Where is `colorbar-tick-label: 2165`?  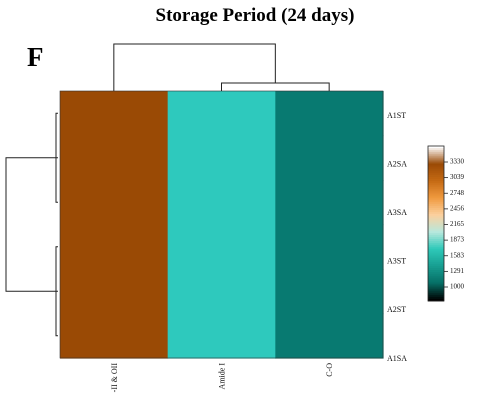
colorbar-tick-label: 2165 is located at coordinates (457, 224).